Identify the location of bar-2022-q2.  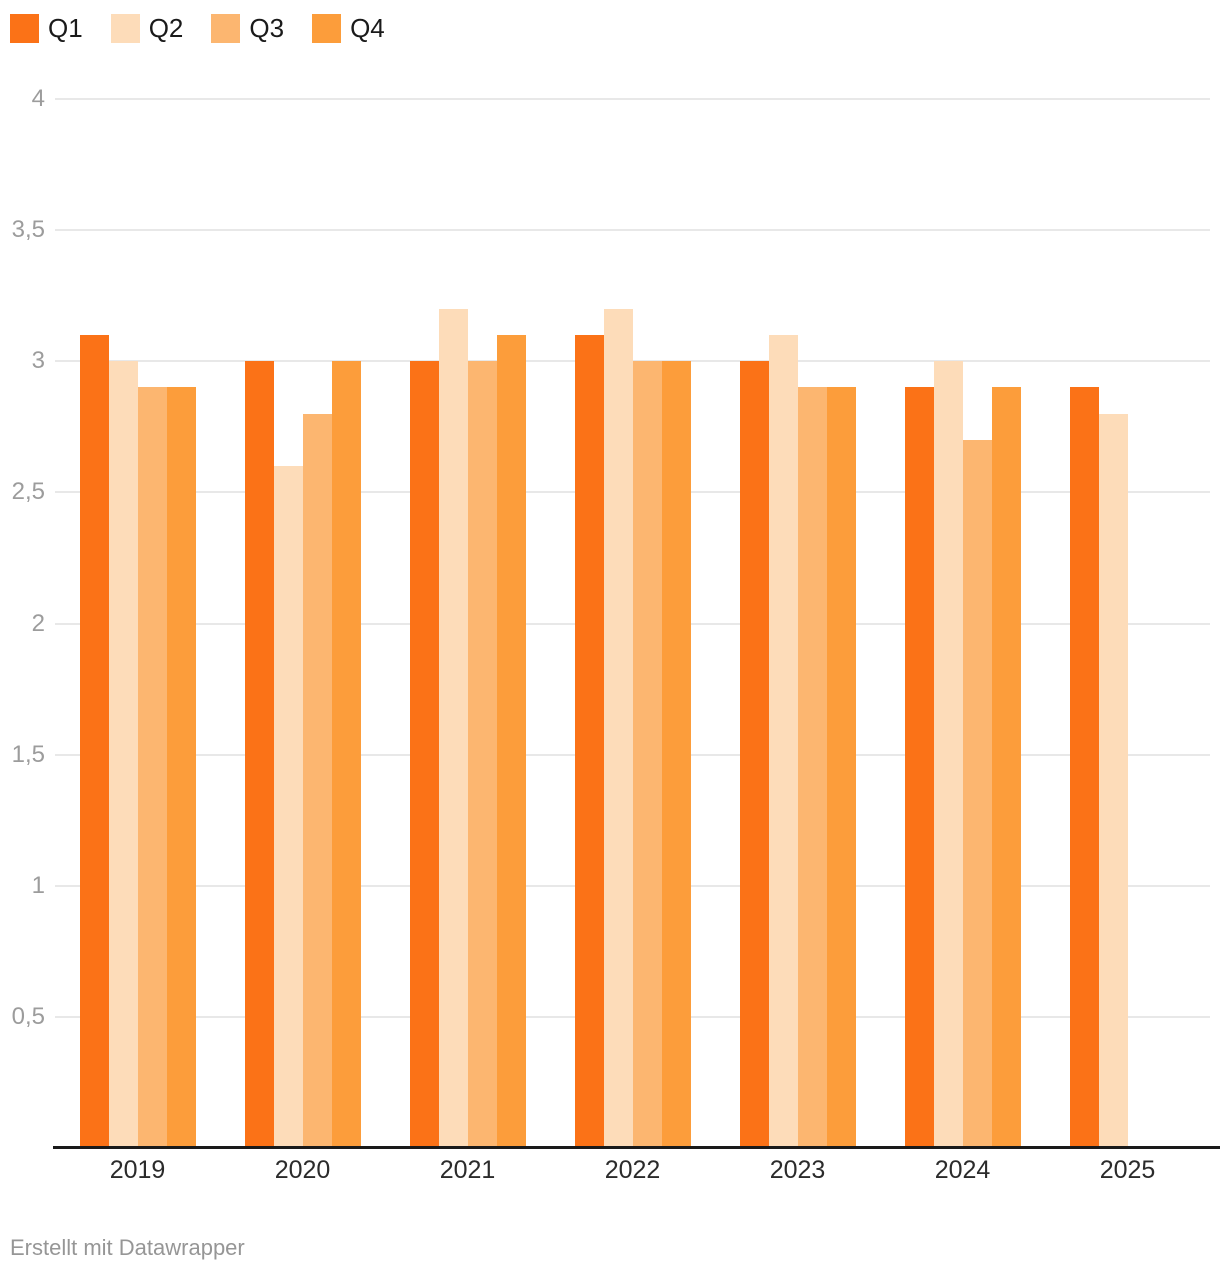
(618, 728).